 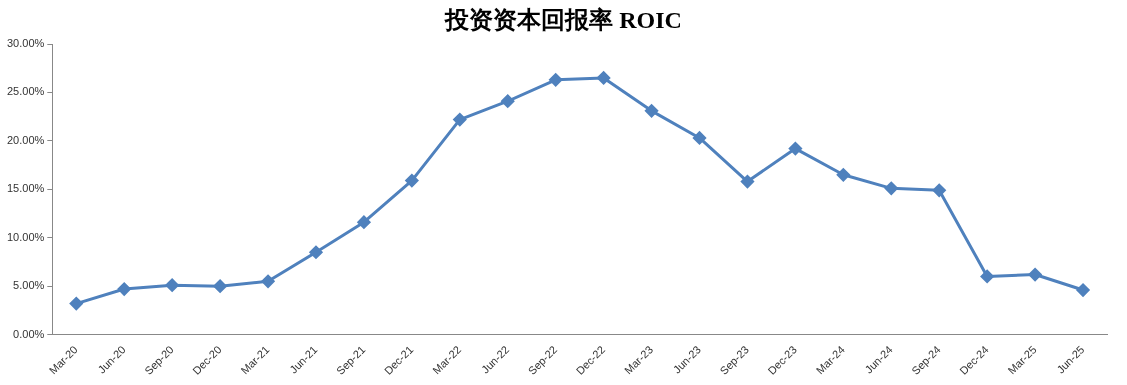 I want to click on chart-title: 投资资本回报率 ROIC, so click(x=563, y=20).